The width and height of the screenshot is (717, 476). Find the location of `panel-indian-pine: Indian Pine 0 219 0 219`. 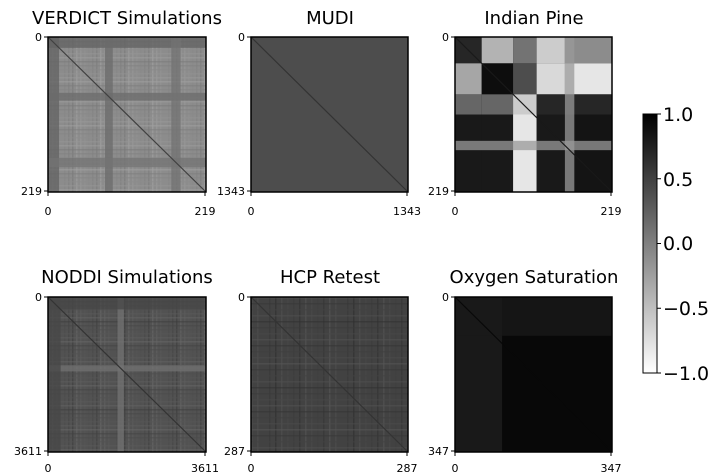

panel-indian-pine: Indian Pine 0 219 0 219 is located at coordinates (525, 113).